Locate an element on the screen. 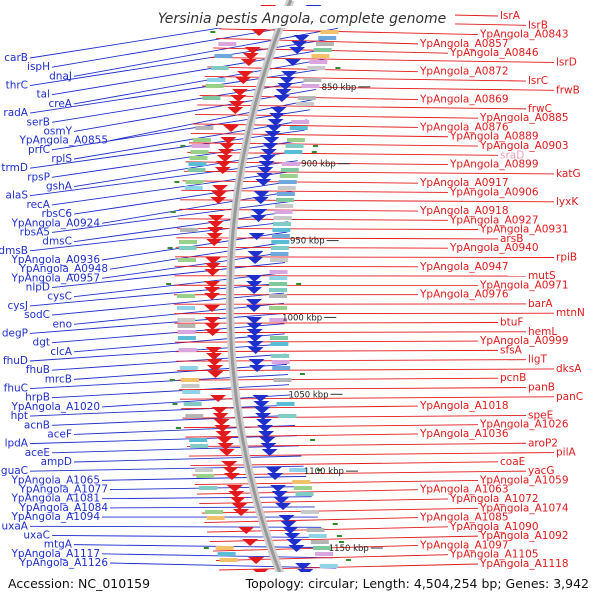 The image size is (600, 600). left-gene-label: aceF is located at coordinates (59, 434).